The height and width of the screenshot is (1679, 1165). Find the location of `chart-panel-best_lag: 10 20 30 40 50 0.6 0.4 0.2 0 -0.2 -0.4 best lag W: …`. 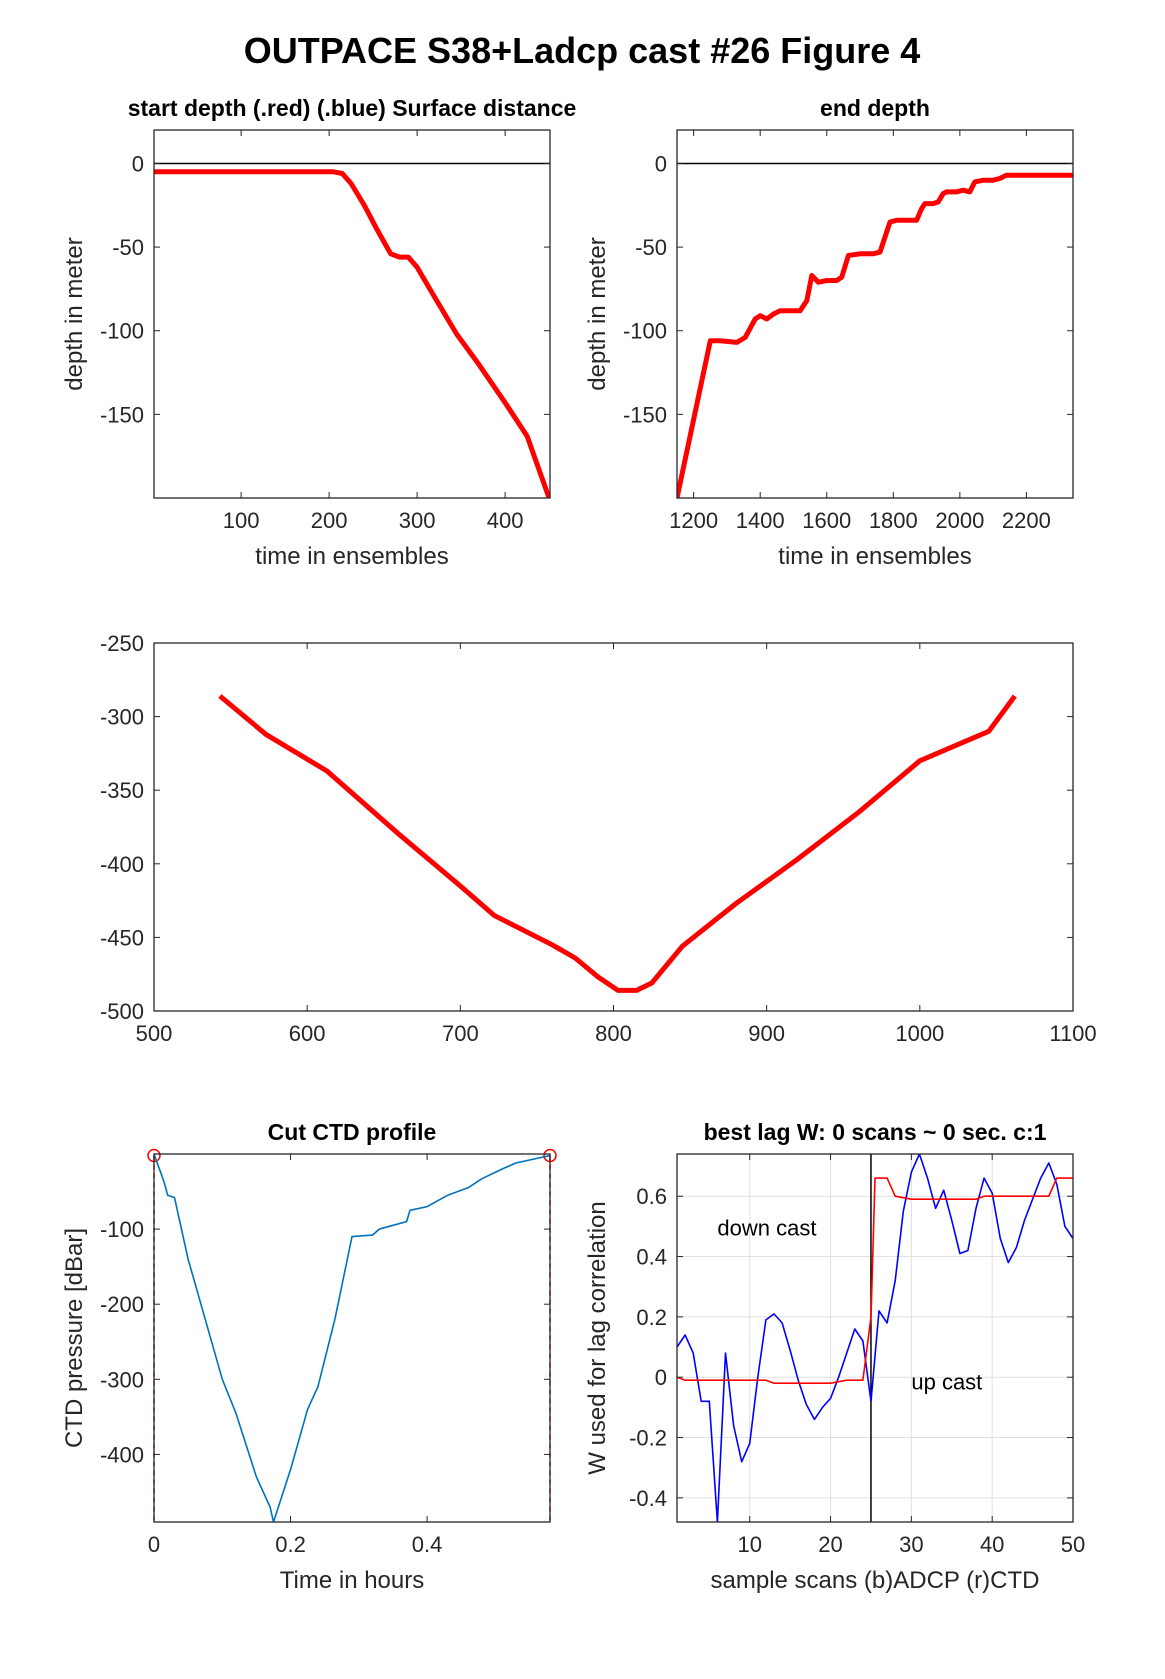

chart-panel-best_lag: 10 20 30 40 50 0.6 0.4 0.2 0 -0.2 -0.4 best lag W: … is located at coordinates (834, 1356).